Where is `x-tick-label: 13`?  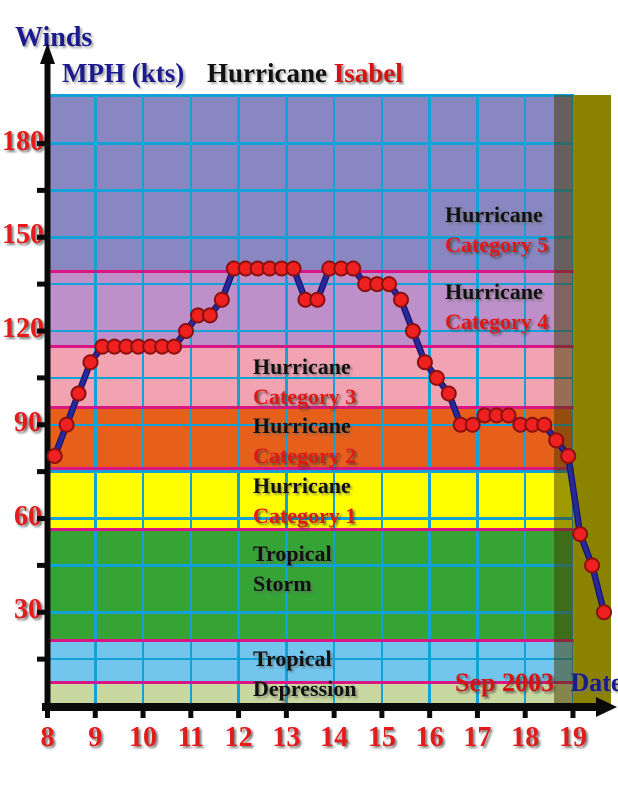 x-tick-label: 13 is located at coordinates (286, 737).